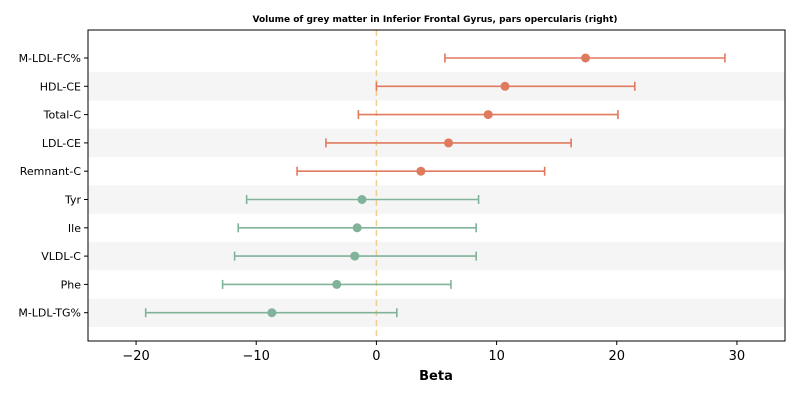 The image size is (800, 404). I want to click on y-tick-label: M-LDL-TG%, so click(49, 313).